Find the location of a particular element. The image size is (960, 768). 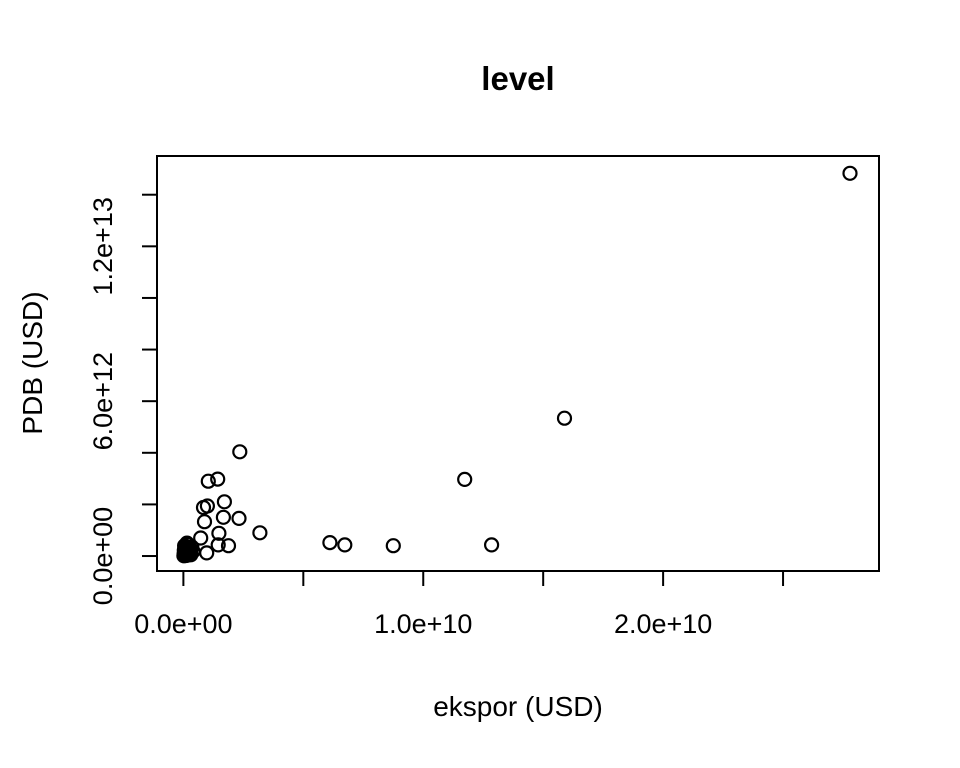

chart-title: level is located at coordinates (517, 78).